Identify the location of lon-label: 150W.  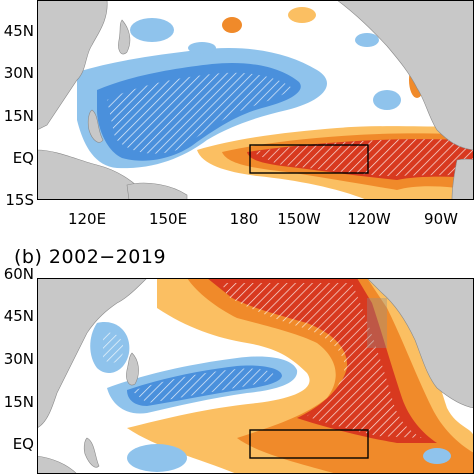
(299, 219).